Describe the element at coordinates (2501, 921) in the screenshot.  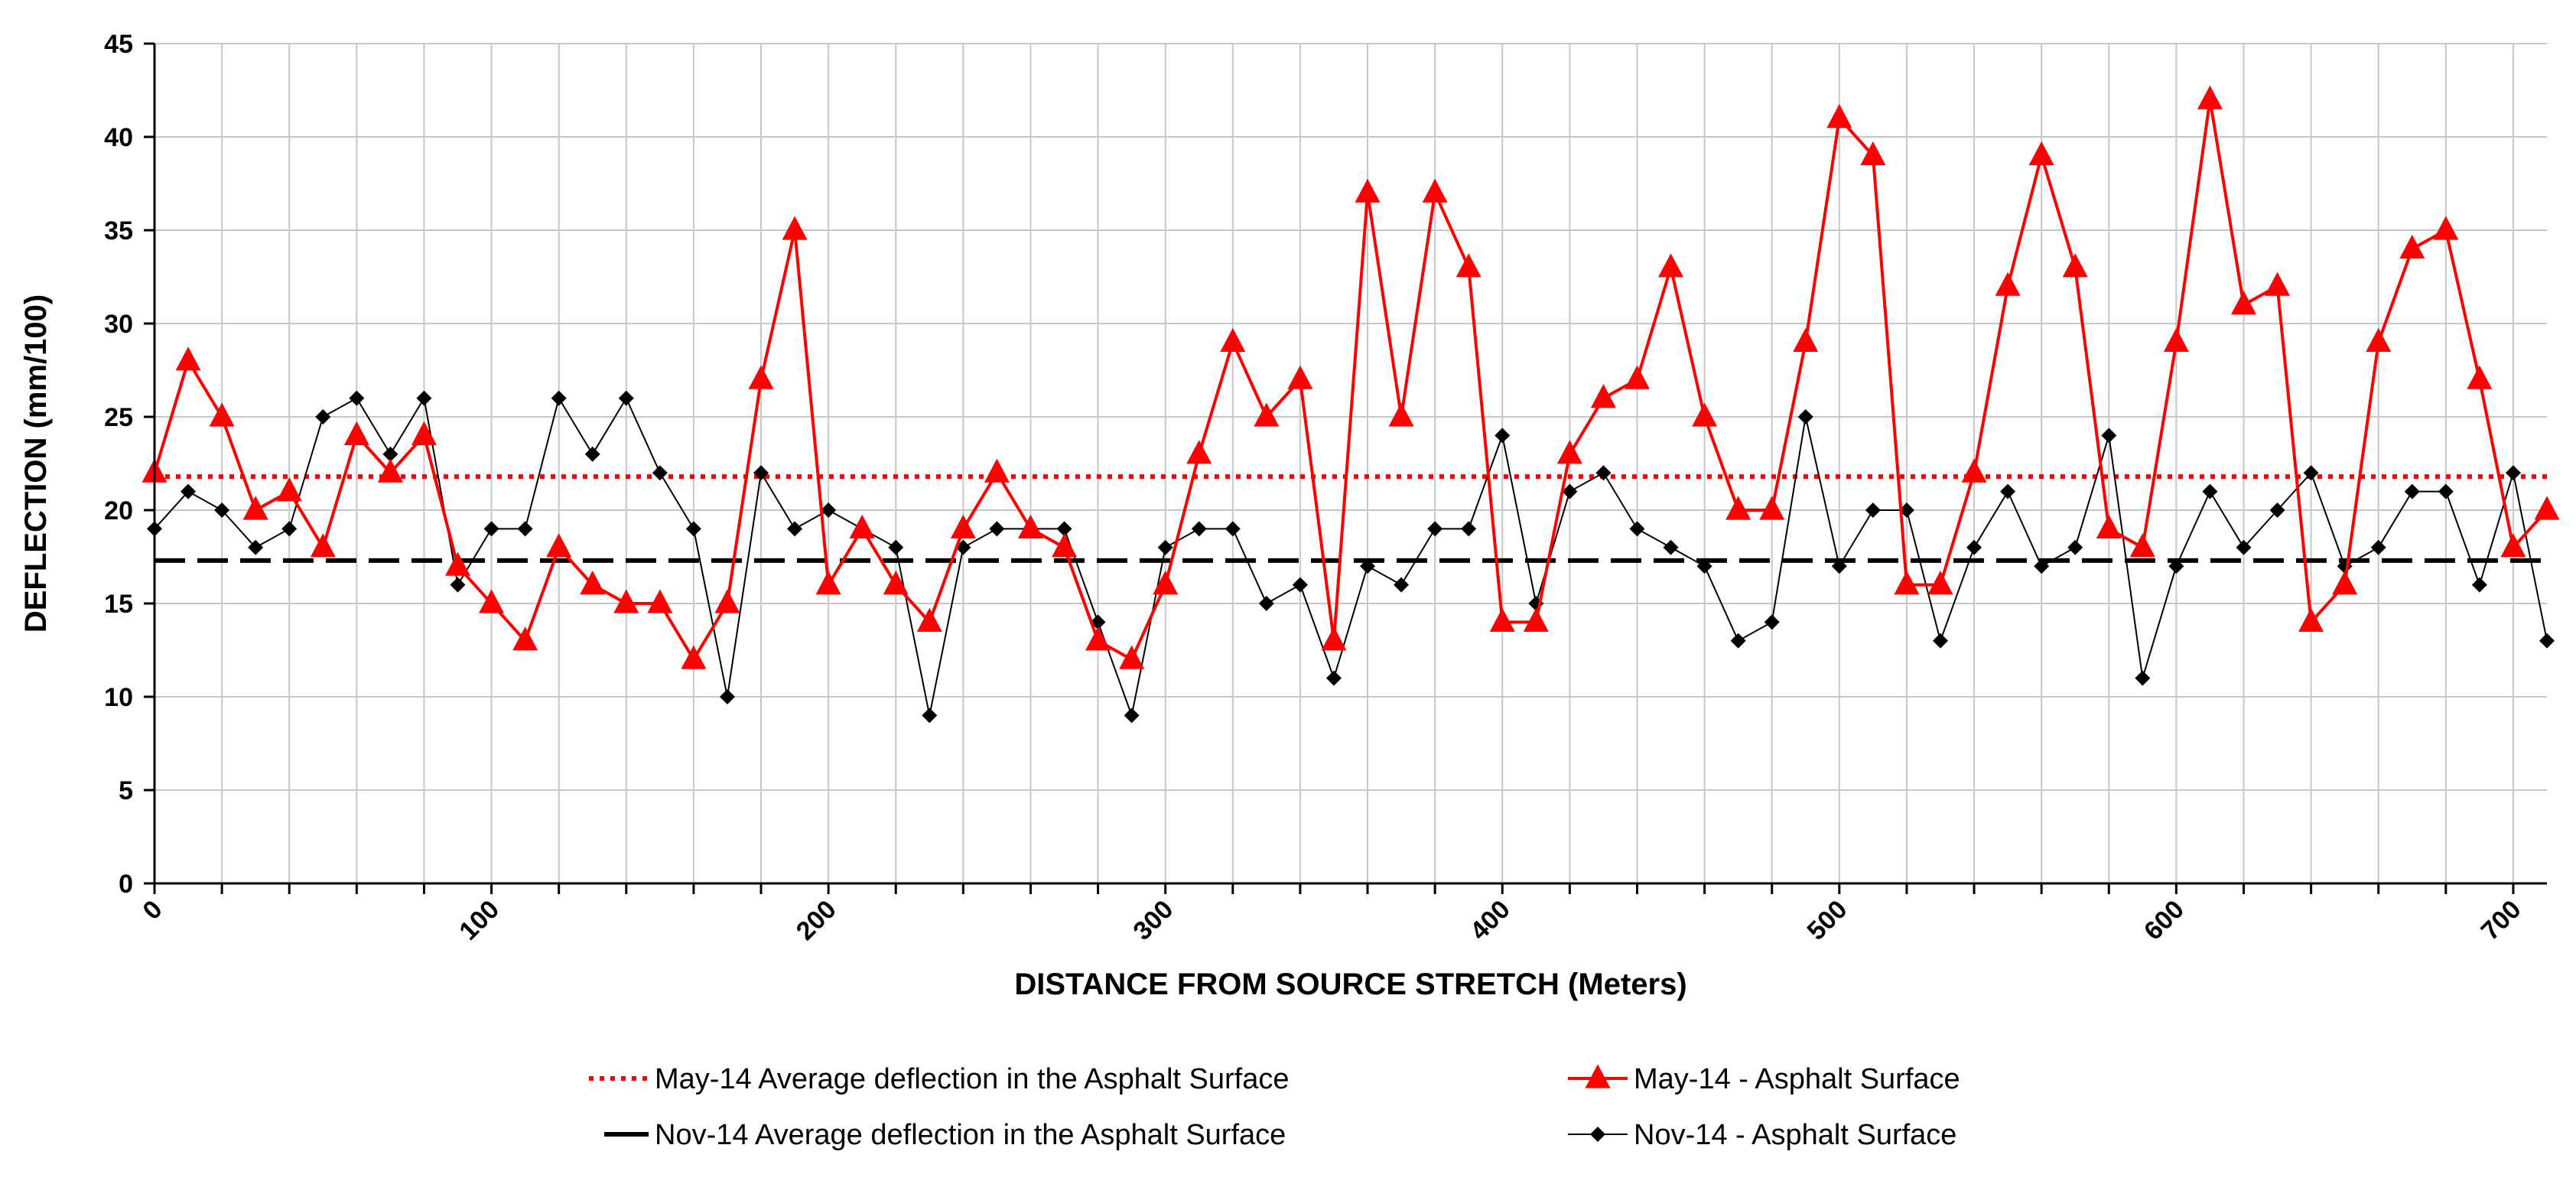
I see `x-tick-label: 700` at that location.